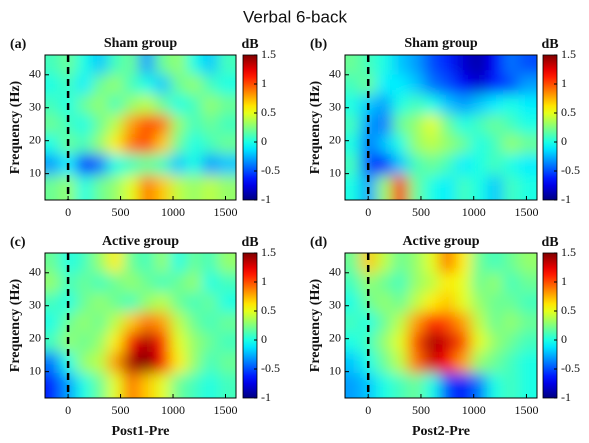  I want to click on plot-area, so click(140, 325).